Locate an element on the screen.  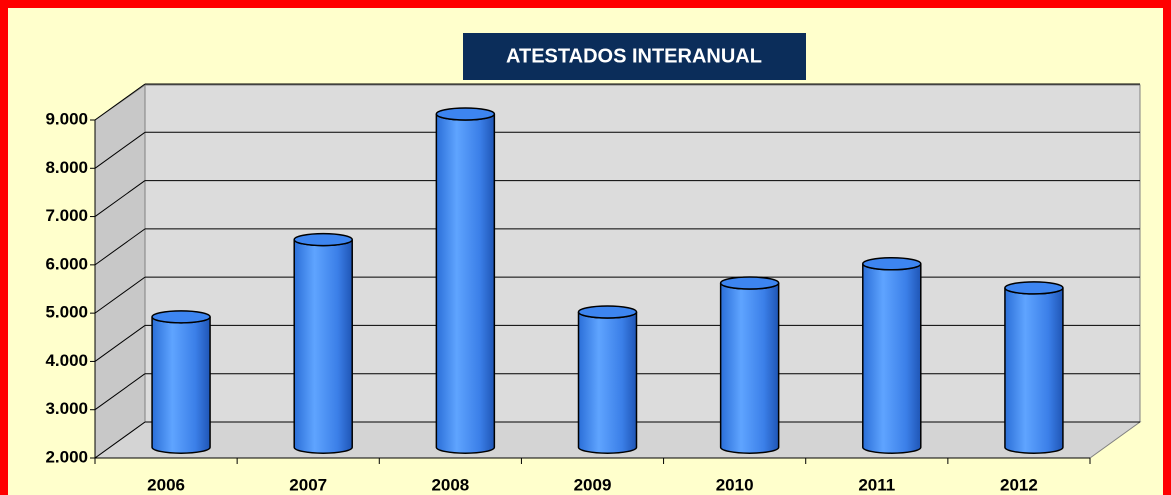
x-tick-label: 2008 is located at coordinates (450, 484).